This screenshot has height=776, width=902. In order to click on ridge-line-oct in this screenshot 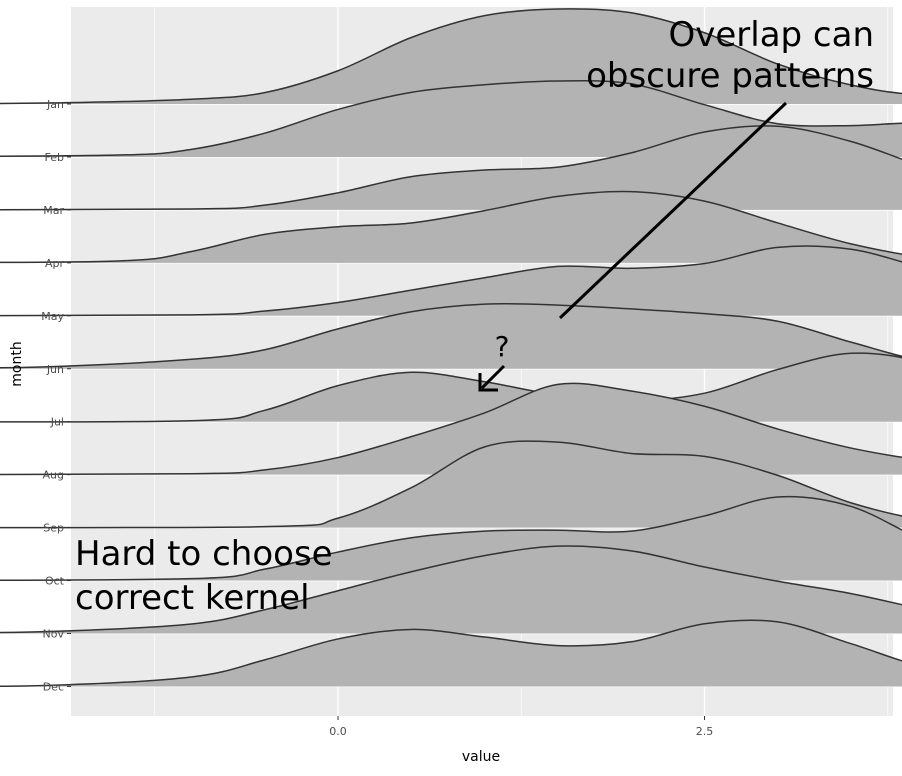, I will do `click(451, 538)`.